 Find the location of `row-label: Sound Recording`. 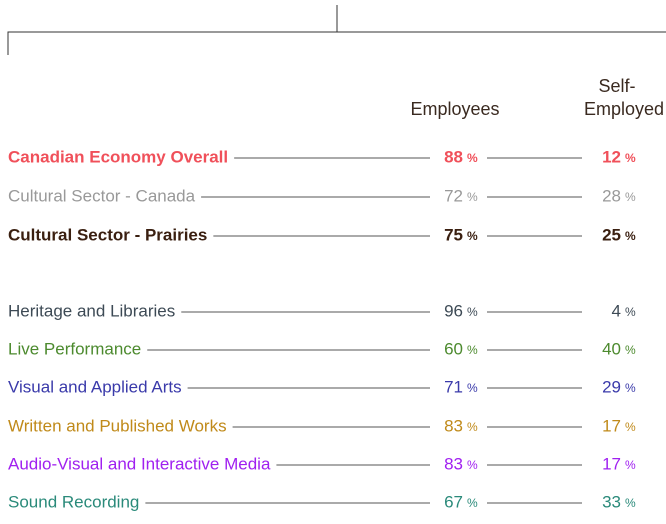

row-label: Sound Recording is located at coordinates (73, 501).